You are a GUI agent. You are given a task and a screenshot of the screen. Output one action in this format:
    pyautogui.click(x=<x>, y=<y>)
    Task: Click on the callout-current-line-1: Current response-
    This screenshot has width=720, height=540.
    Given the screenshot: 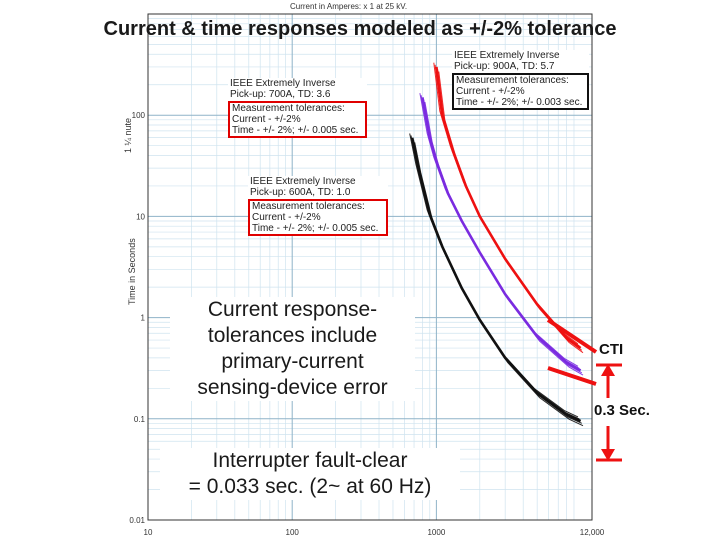 What is the action you would take?
    pyautogui.click(x=292, y=309)
    